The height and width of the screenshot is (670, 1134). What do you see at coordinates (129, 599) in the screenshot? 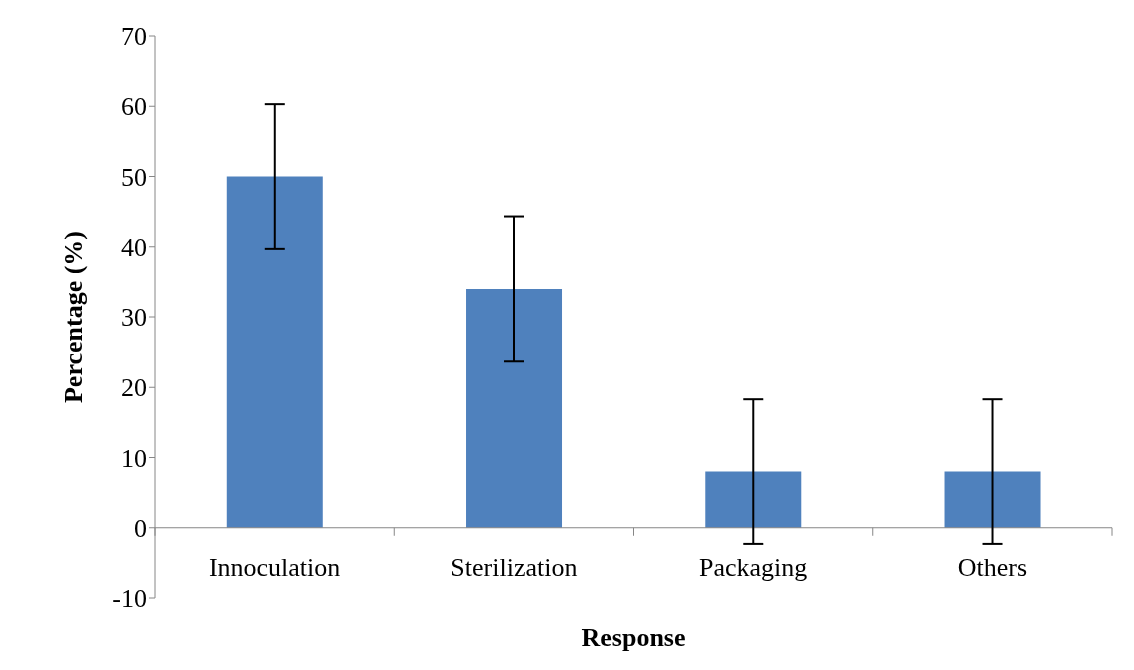
I see `y-tick-label: -10` at bounding box center [129, 599].